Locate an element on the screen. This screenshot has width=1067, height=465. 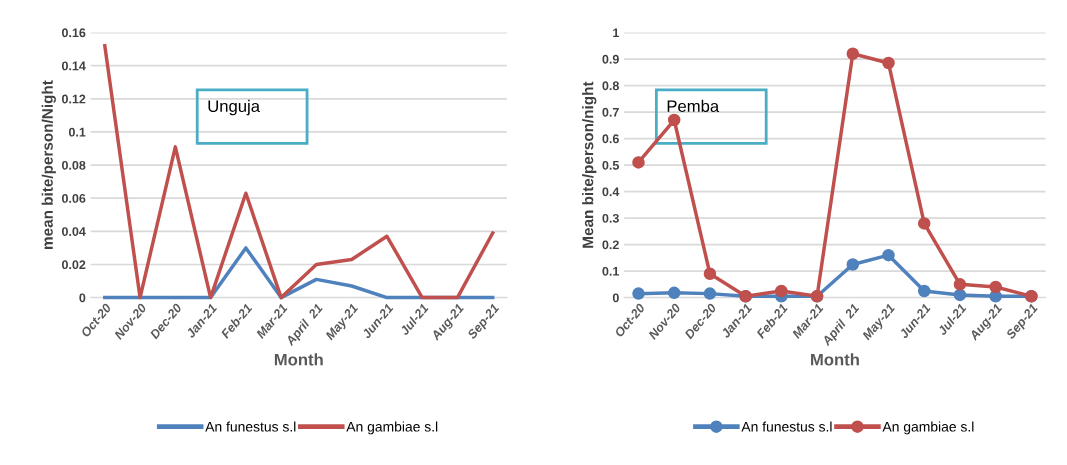
annotation: Unguja is located at coordinates (234, 107).